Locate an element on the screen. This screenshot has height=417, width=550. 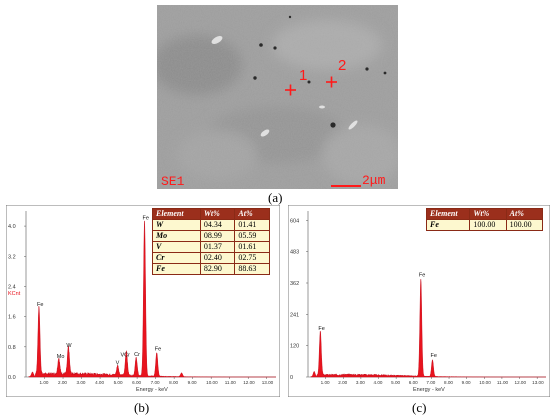
cell-wt: 08.99 is located at coordinates (217, 236).